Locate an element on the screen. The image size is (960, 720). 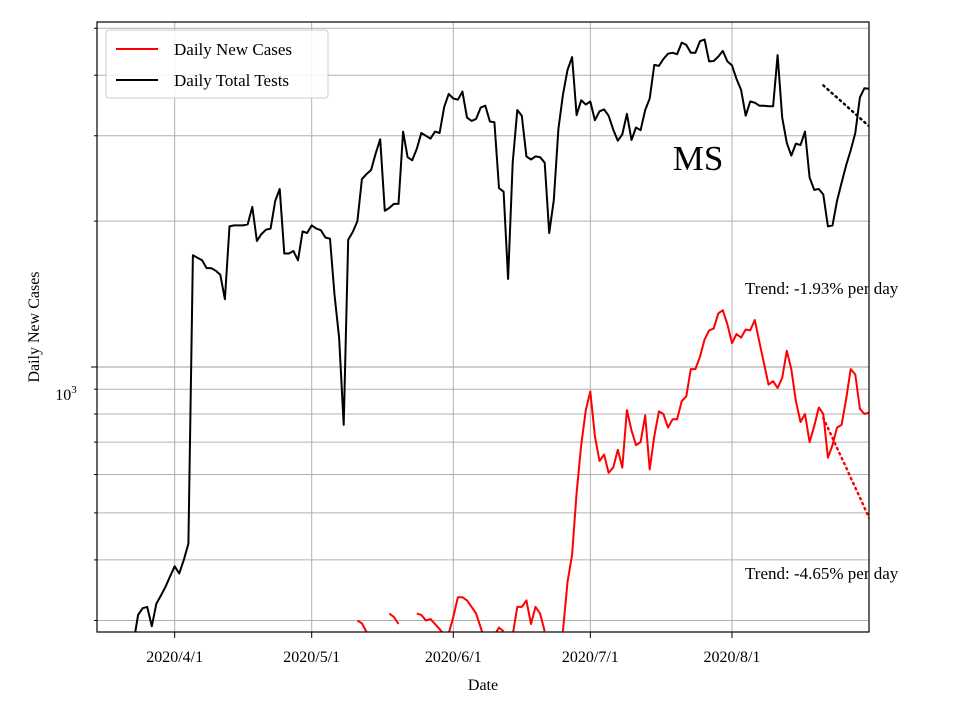
y-axis: 103 is located at coordinates (76, 324).